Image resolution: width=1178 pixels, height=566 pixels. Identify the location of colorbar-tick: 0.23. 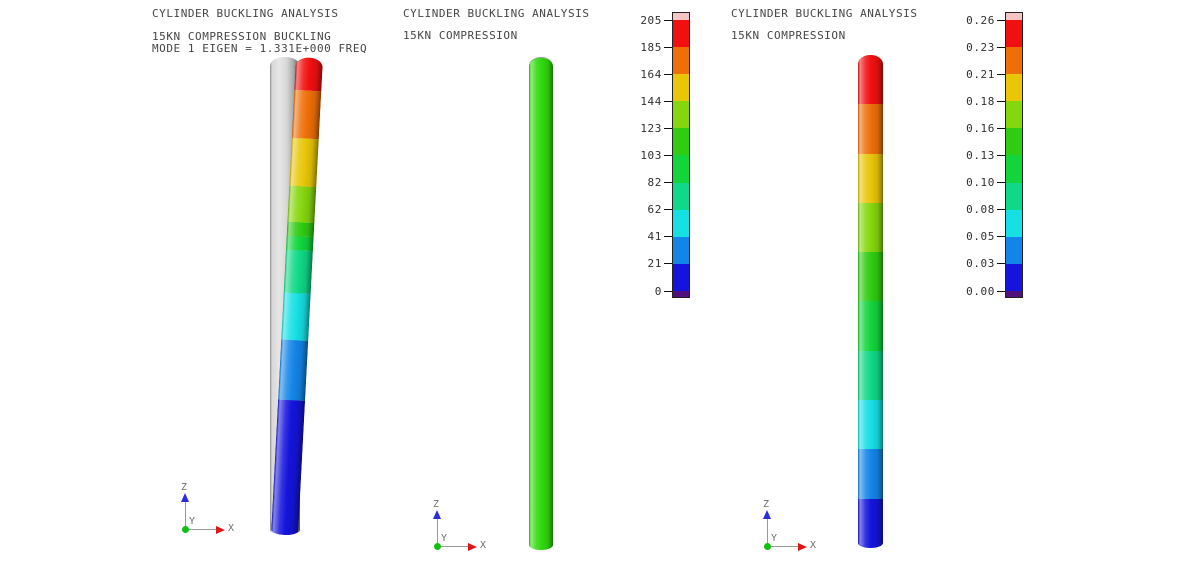
(984, 47).